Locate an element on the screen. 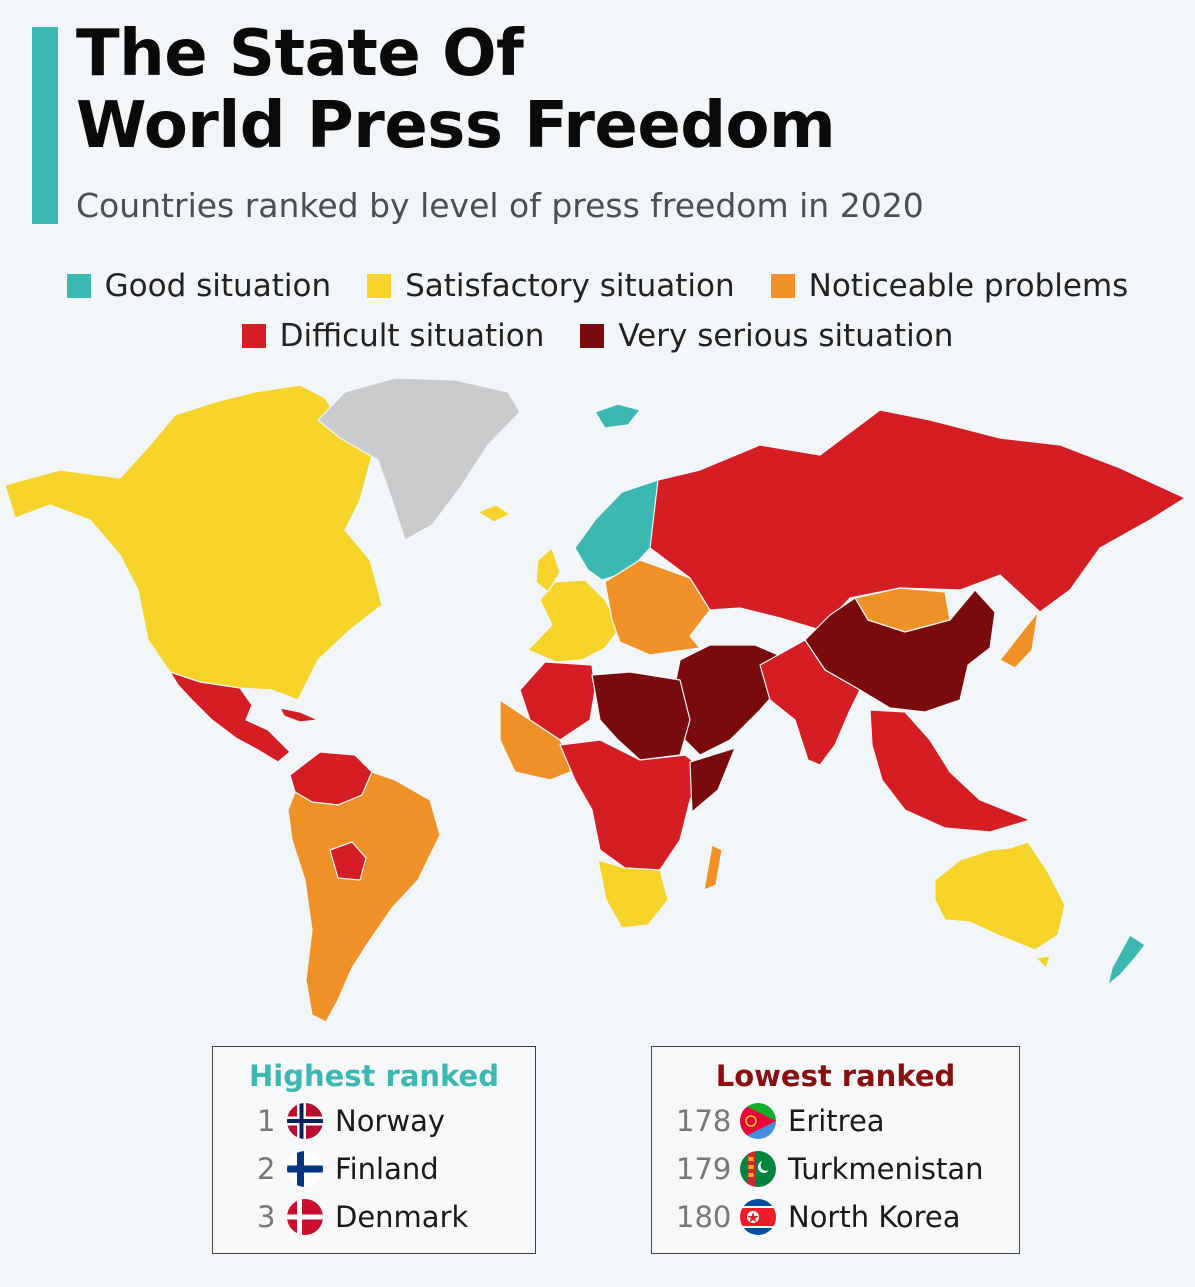 The height and width of the screenshot is (1287, 1195). legend-label-very-serious: Very serious situation is located at coordinates (786, 336).